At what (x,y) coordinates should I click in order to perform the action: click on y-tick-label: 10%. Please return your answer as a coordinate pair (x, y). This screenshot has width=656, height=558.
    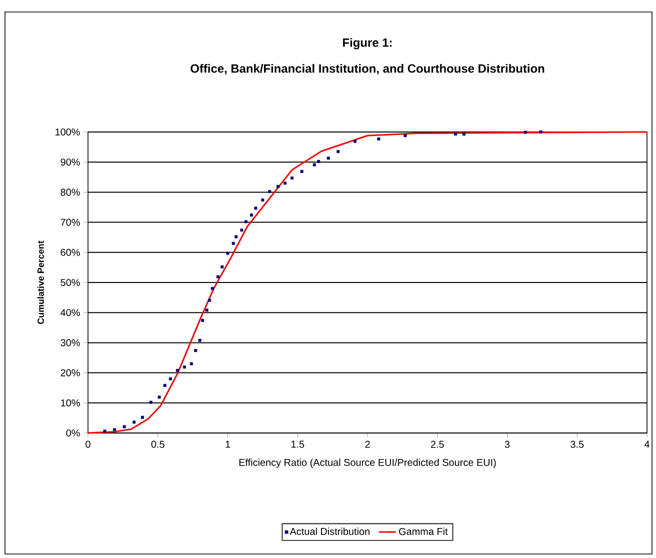
    Looking at the image, I should click on (70, 402).